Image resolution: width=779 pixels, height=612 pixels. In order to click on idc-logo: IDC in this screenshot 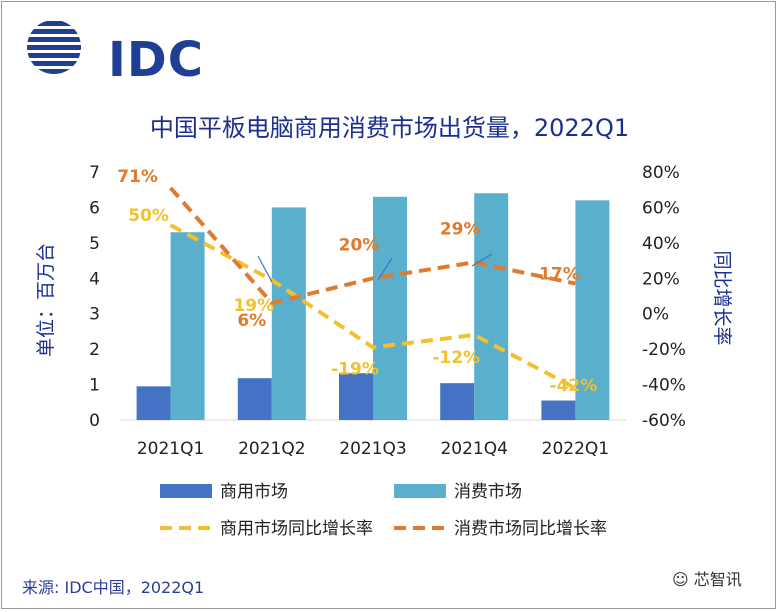, I will do `click(114, 52)`.